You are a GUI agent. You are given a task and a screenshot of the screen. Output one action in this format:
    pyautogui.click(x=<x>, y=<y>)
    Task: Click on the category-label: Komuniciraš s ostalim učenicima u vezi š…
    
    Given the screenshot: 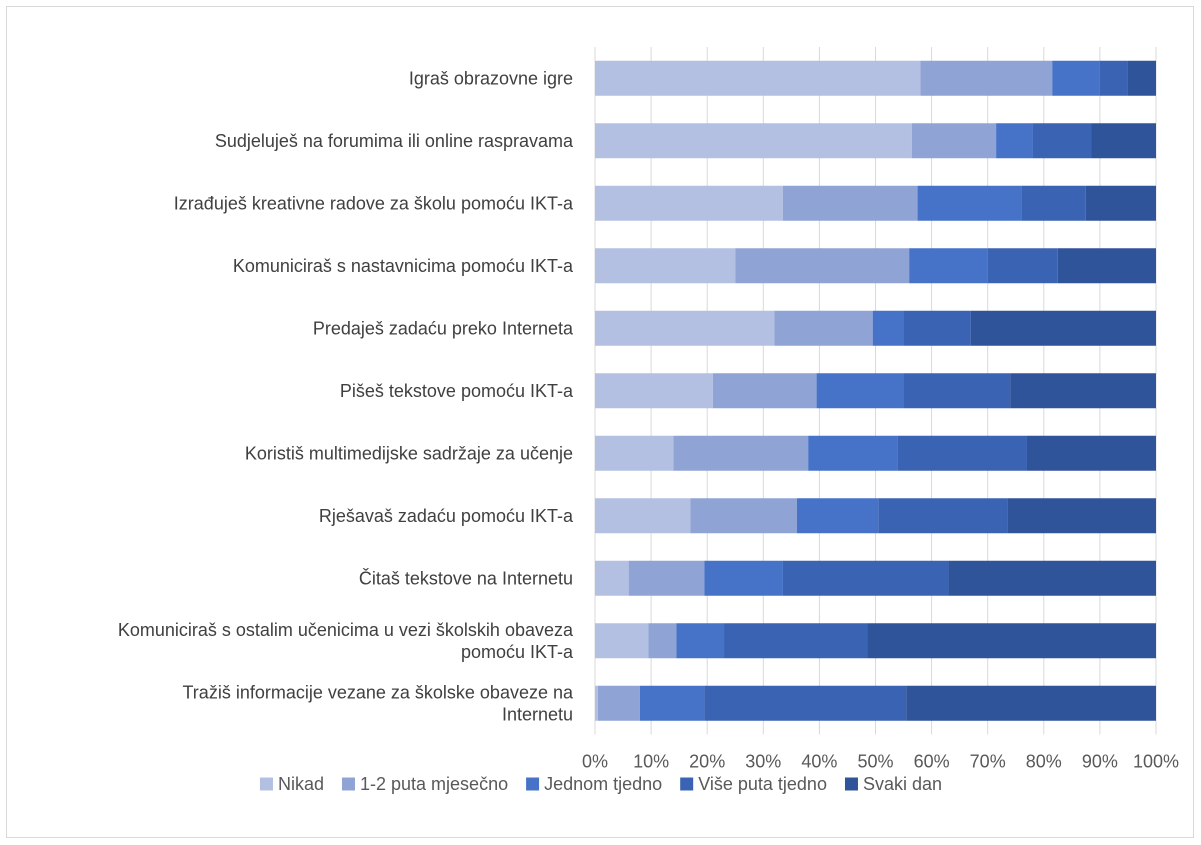 What is the action you would take?
    pyautogui.click(x=346, y=630)
    